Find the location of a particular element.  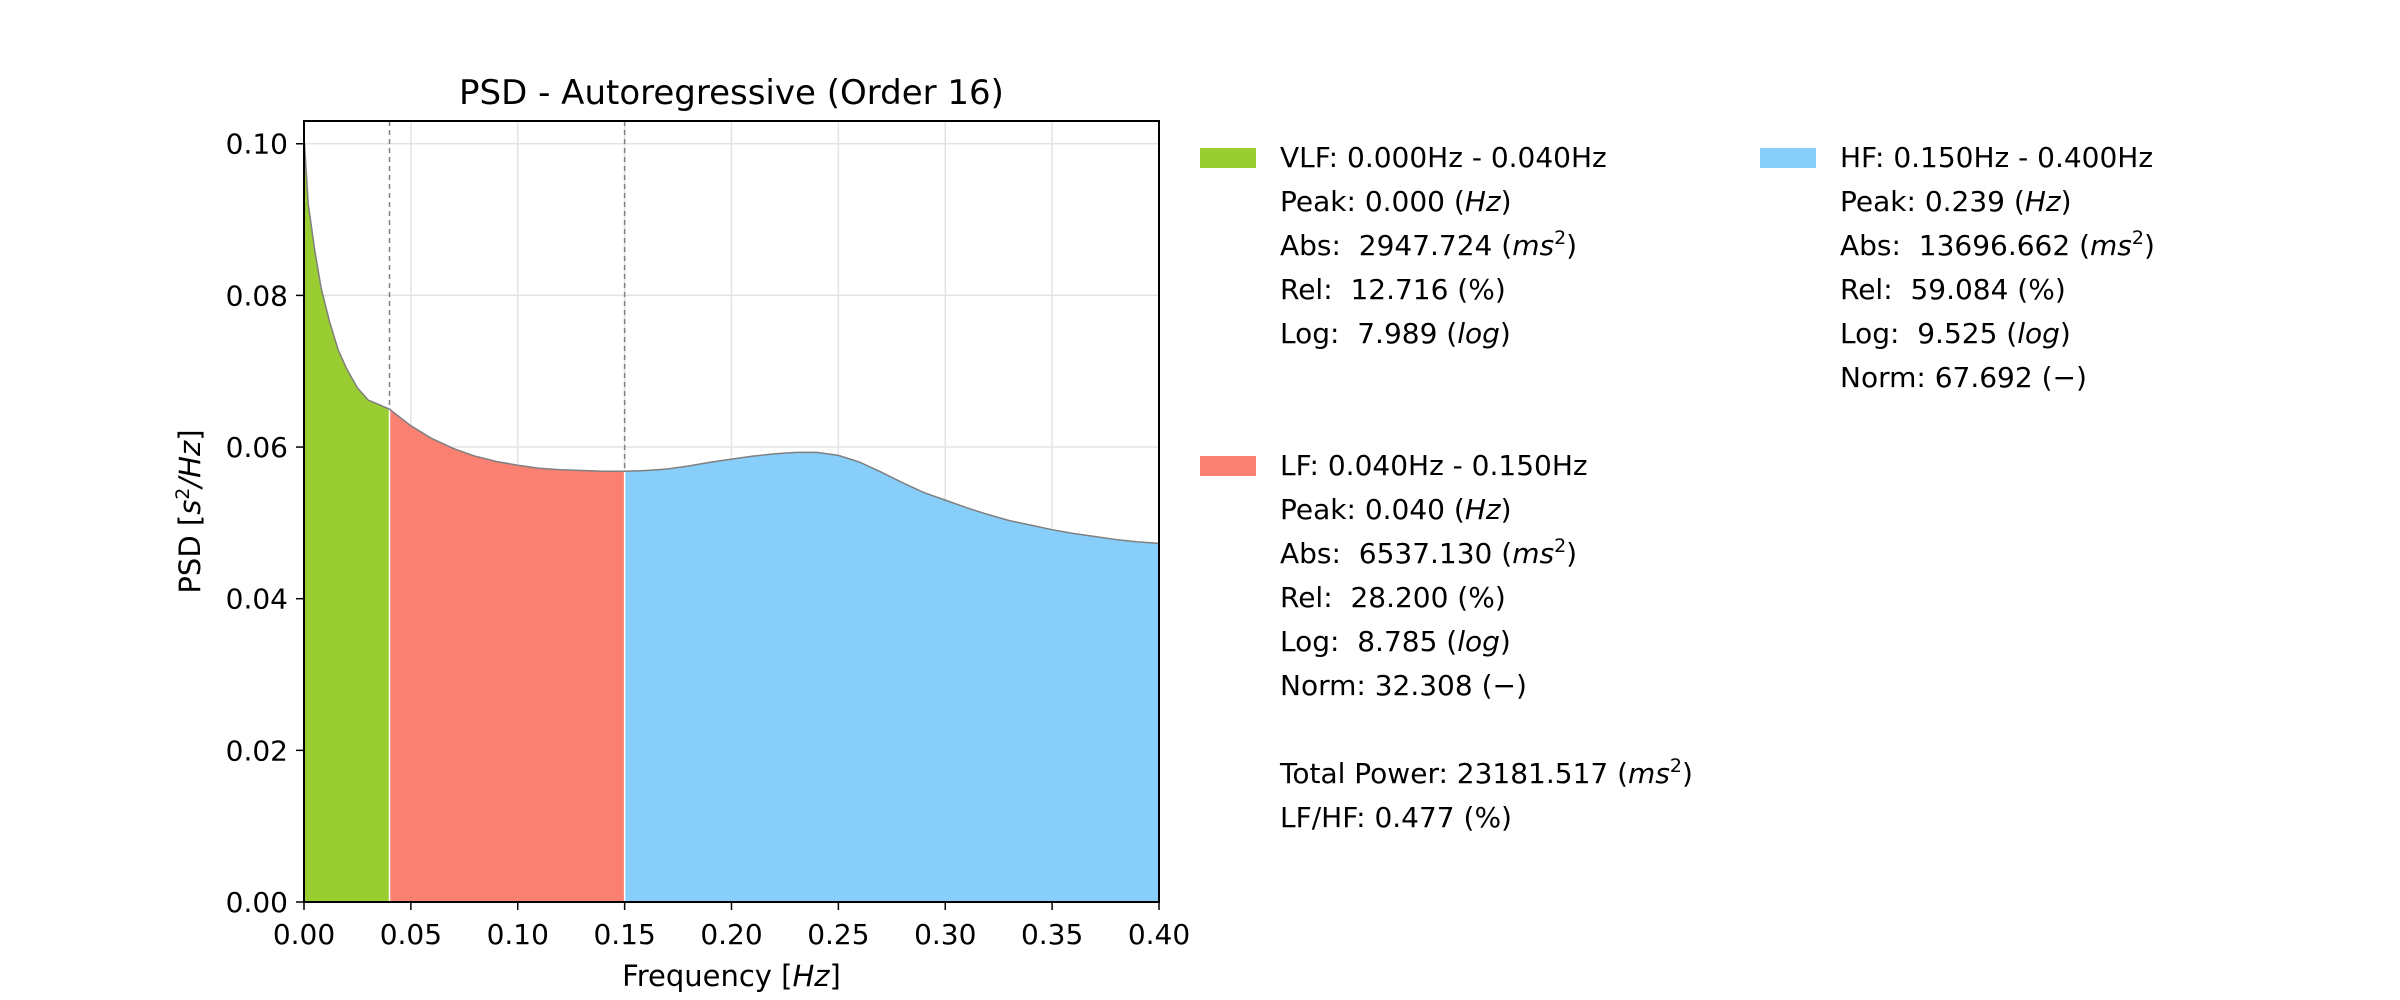

x-tick-label: 0.40 is located at coordinates (1159, 934).